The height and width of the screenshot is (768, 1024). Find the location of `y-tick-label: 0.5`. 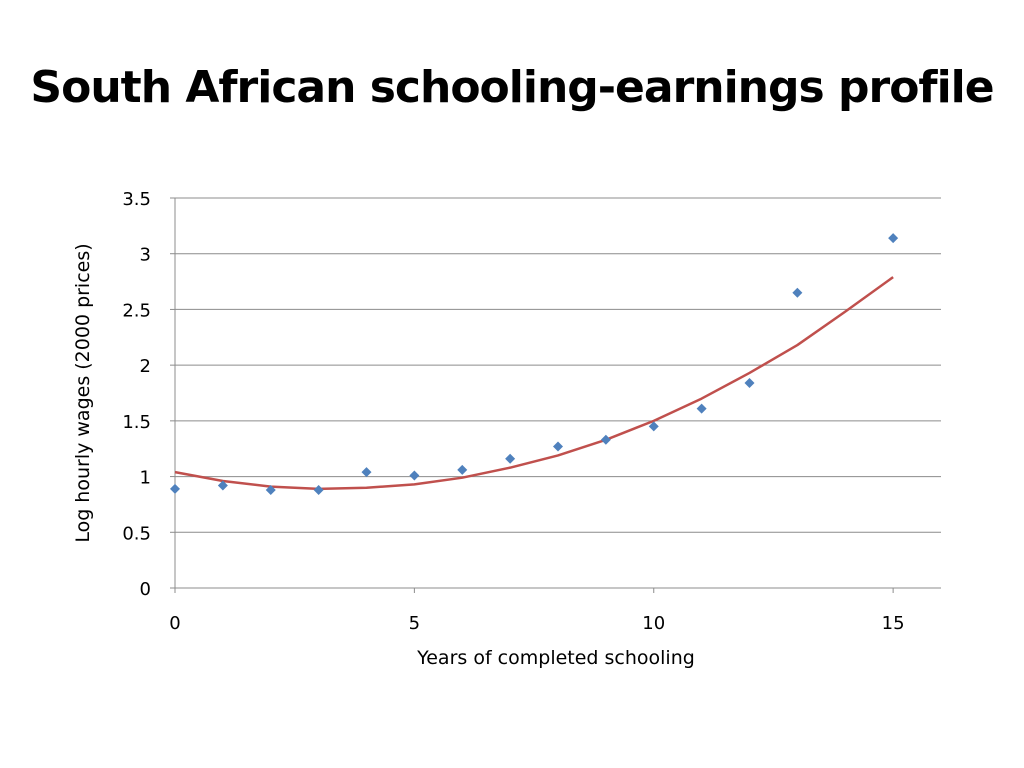

y-tick-label: 0.5 is located at coordinates (136, 533).